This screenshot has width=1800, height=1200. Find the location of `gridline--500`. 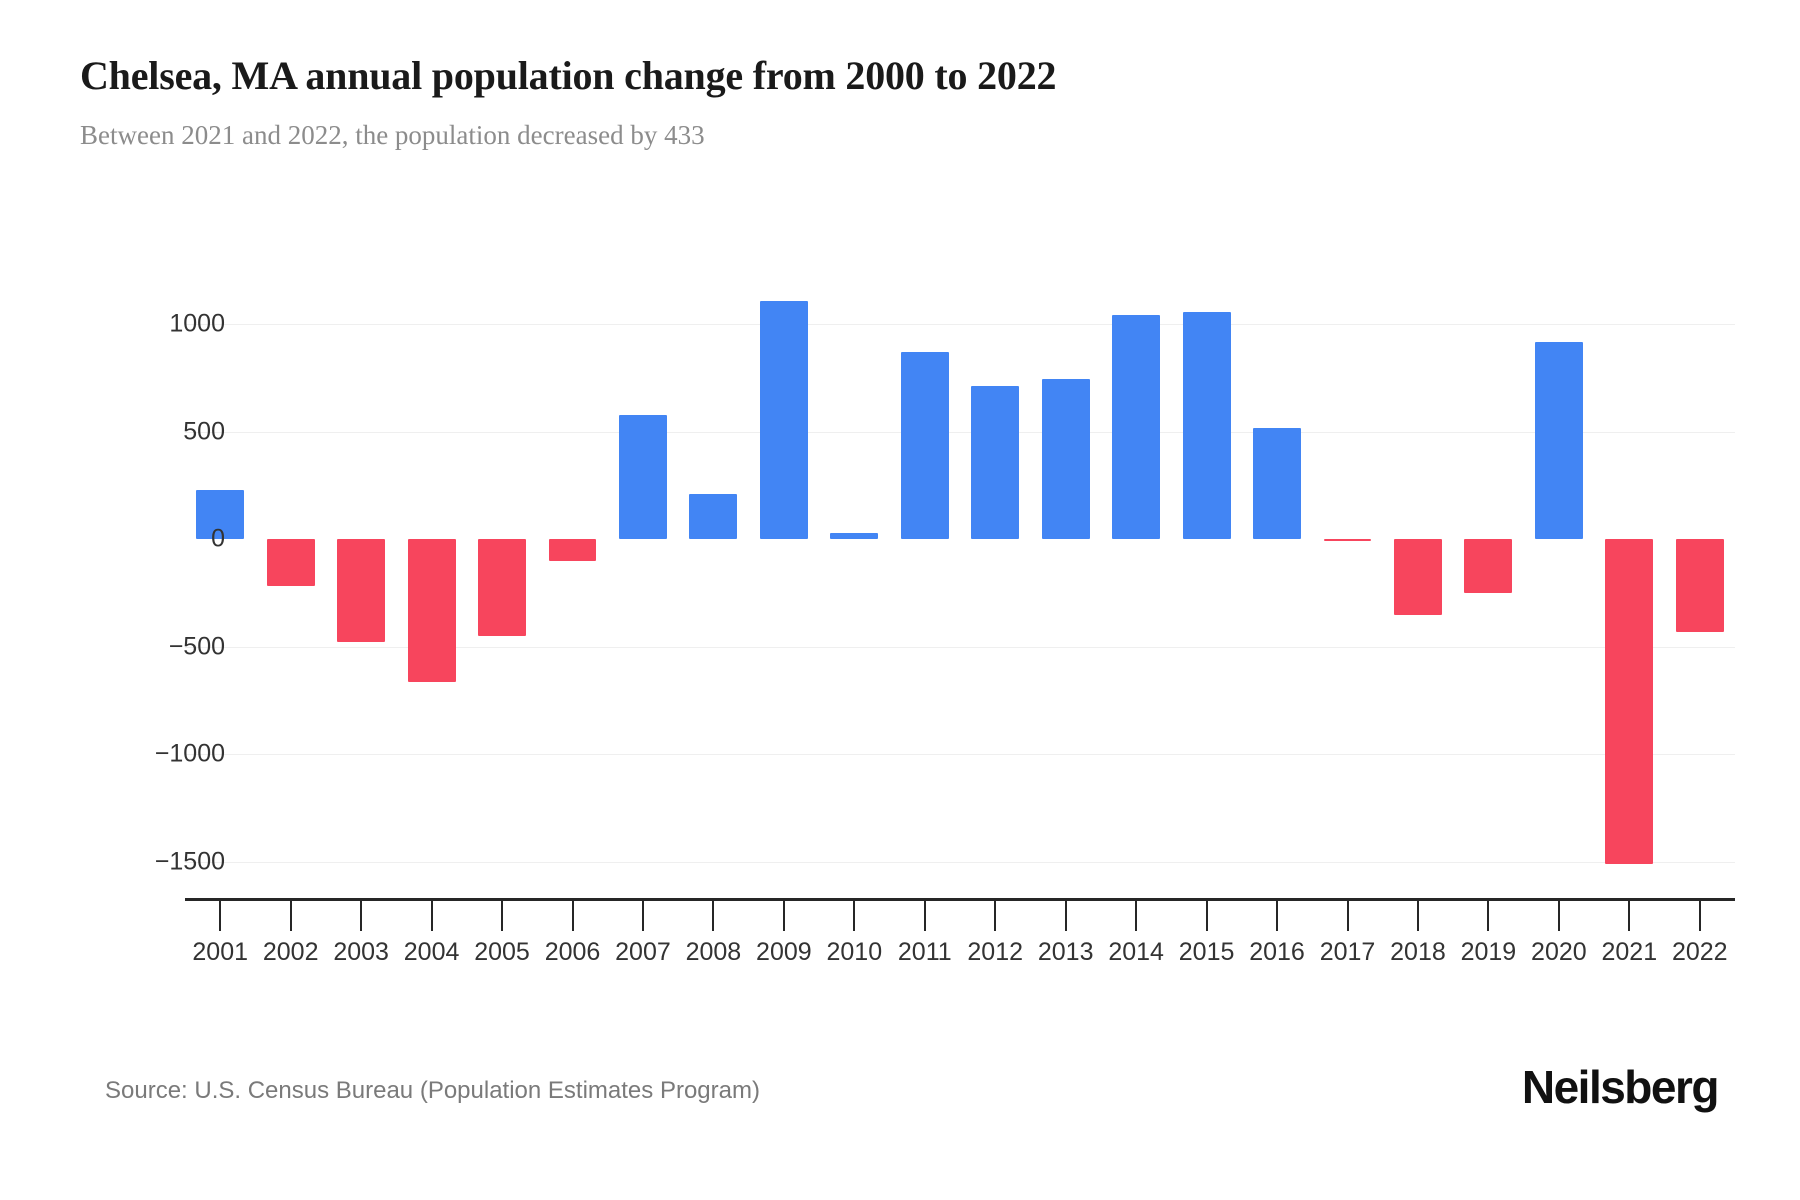

gridline--500 is located at coordinates (960, 647).